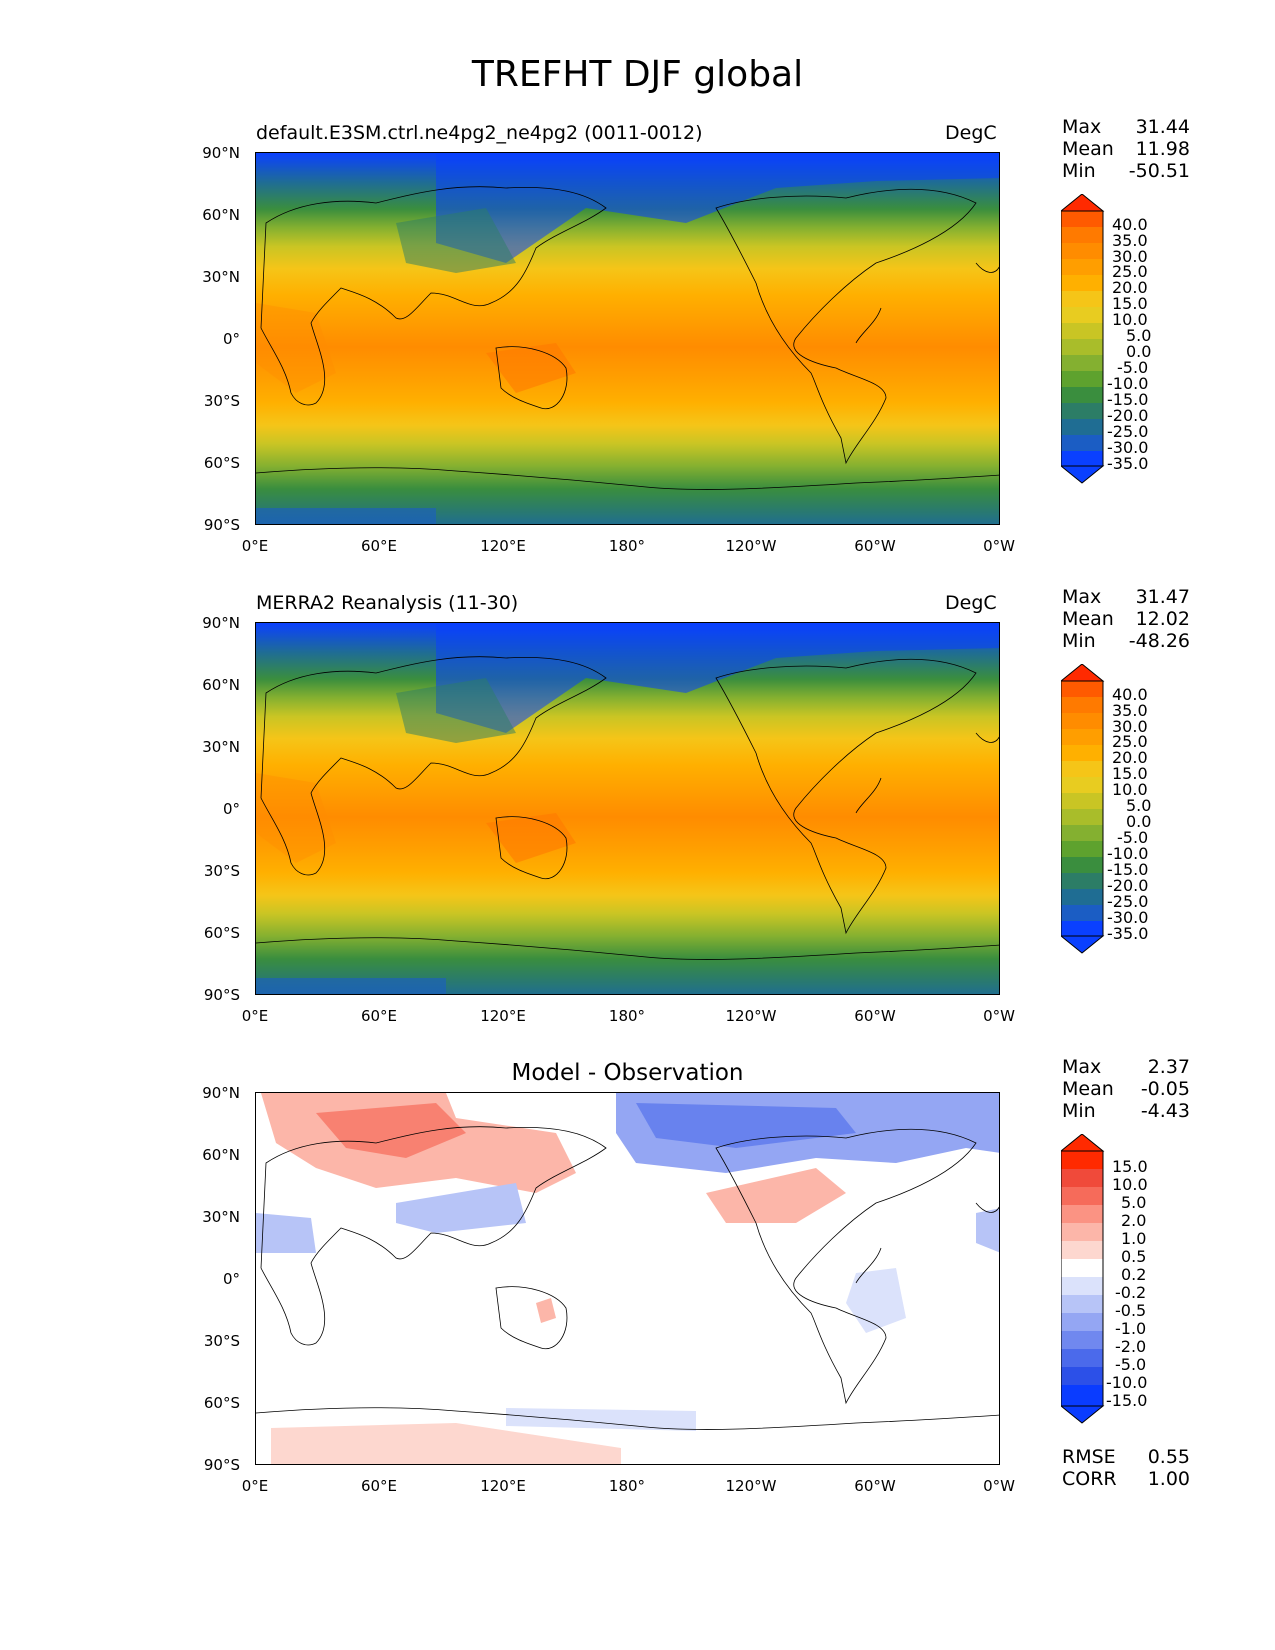  I want to click on cbar3-label: 5.0, so click(1134, 1202).